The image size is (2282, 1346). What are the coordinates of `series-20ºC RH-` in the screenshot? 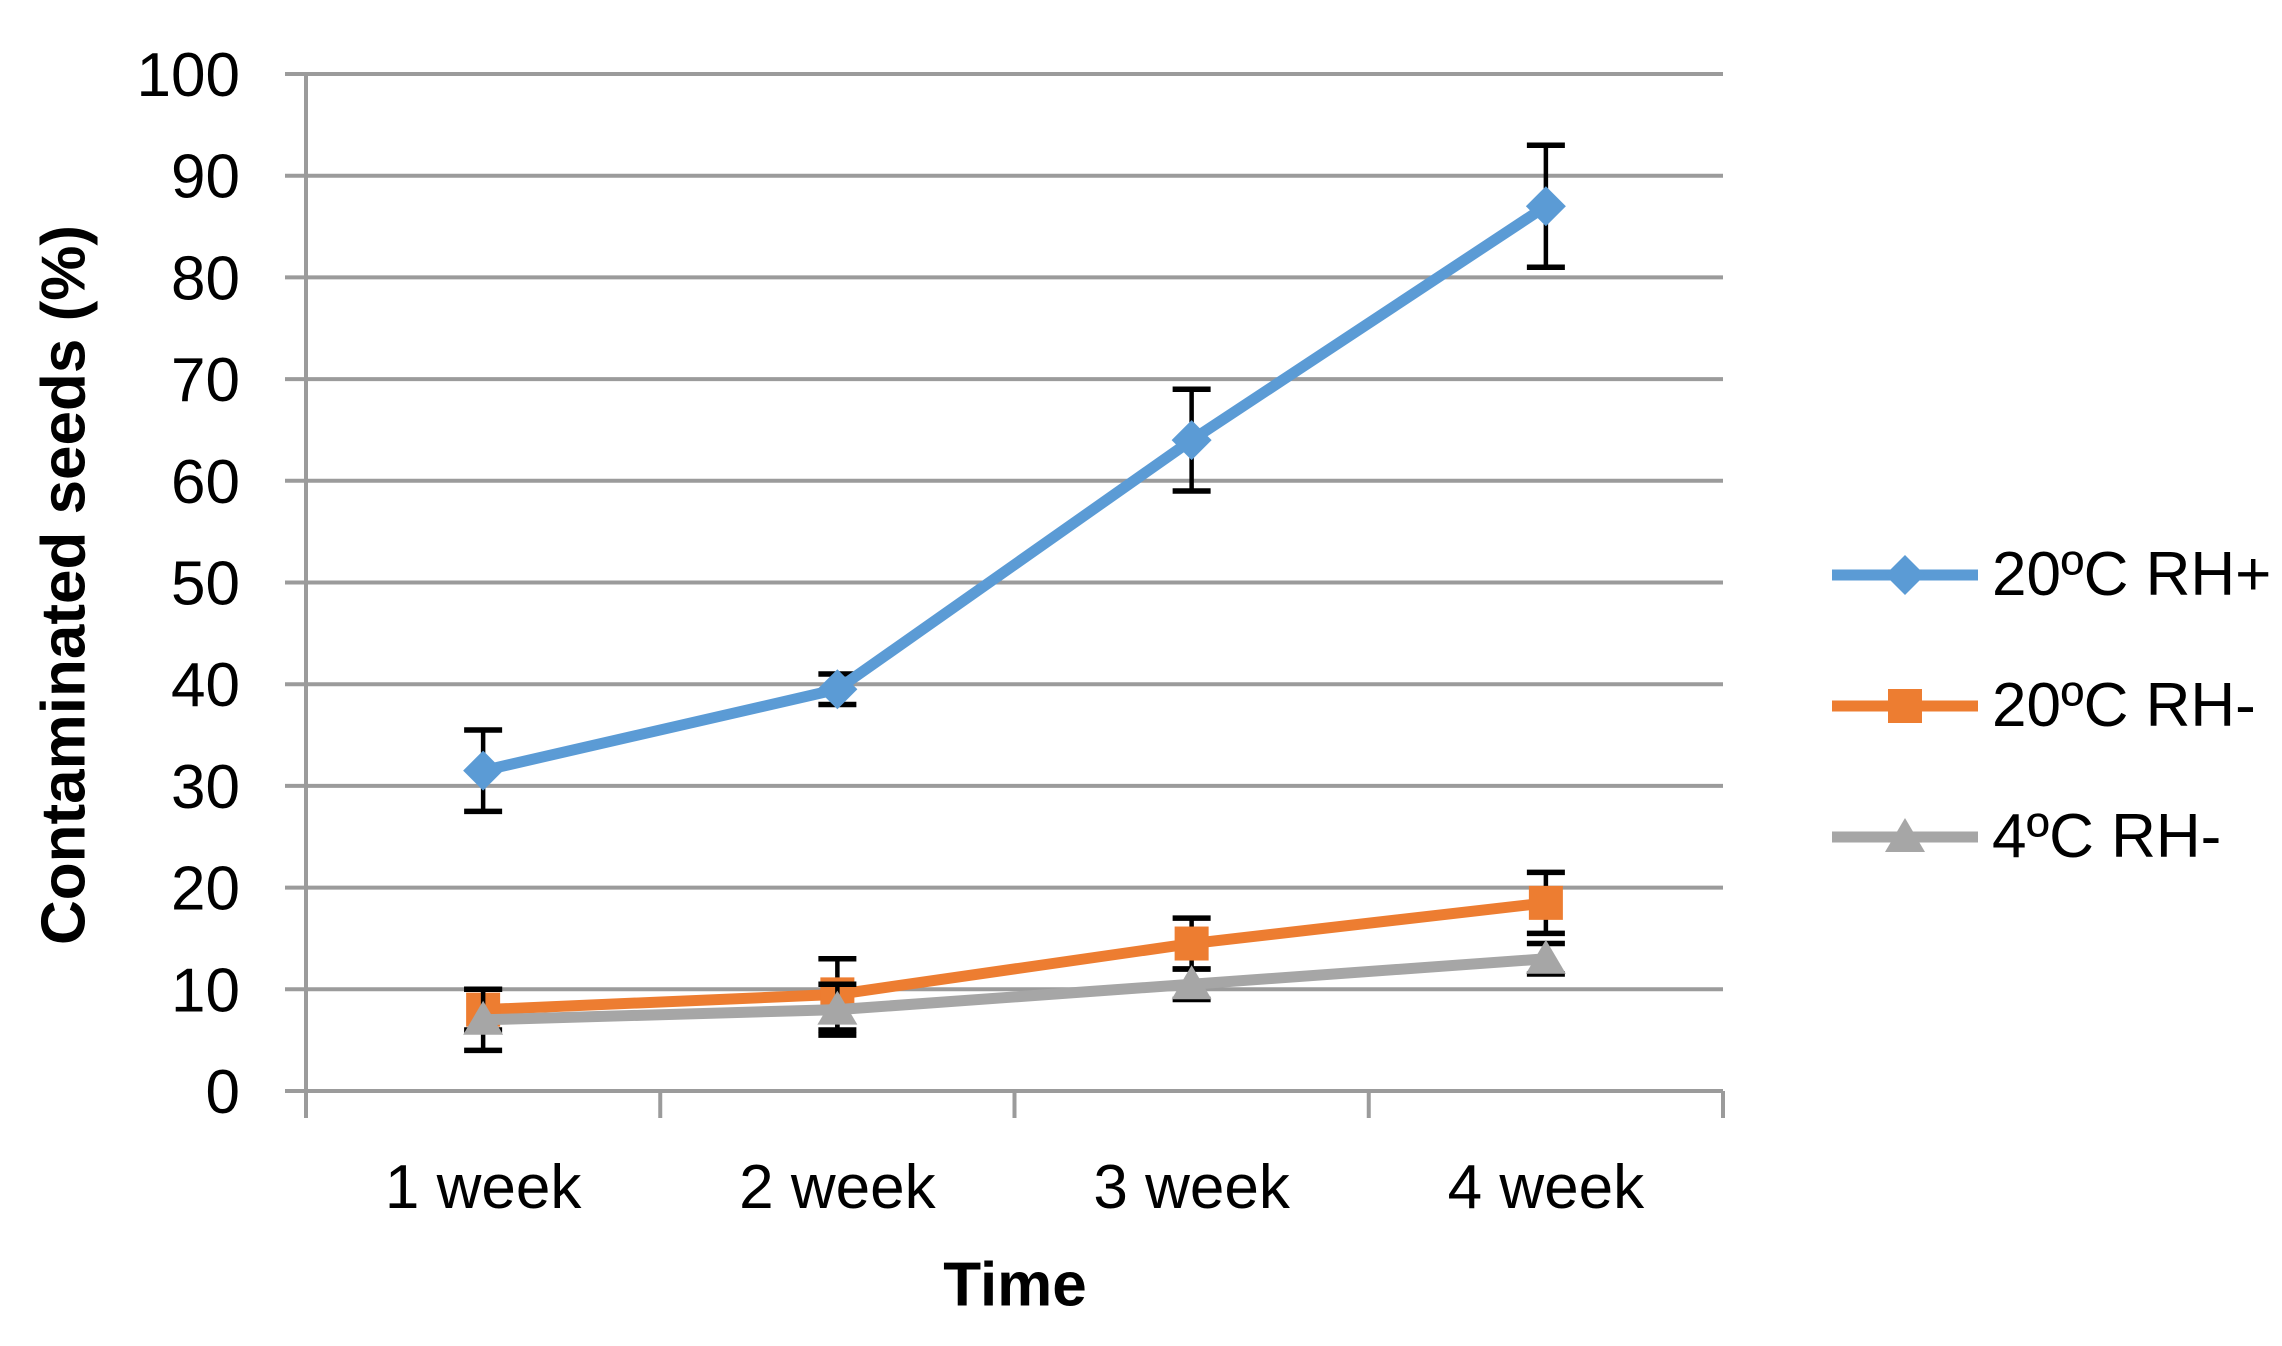 It's located at (1014, 951).